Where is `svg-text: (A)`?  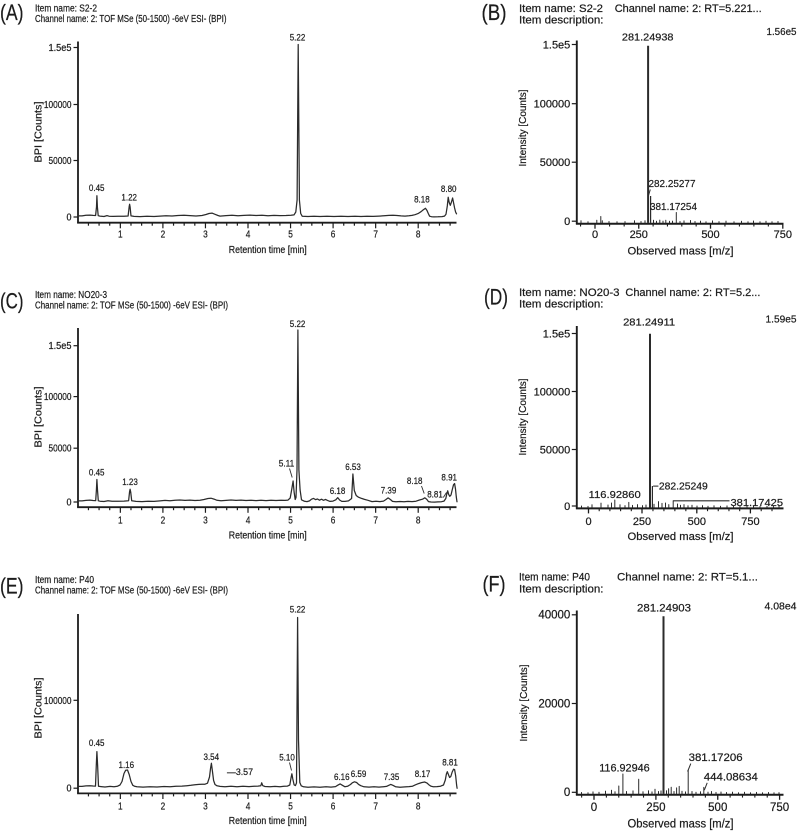 svg-text: (A) is located at coordinates (12, 12).